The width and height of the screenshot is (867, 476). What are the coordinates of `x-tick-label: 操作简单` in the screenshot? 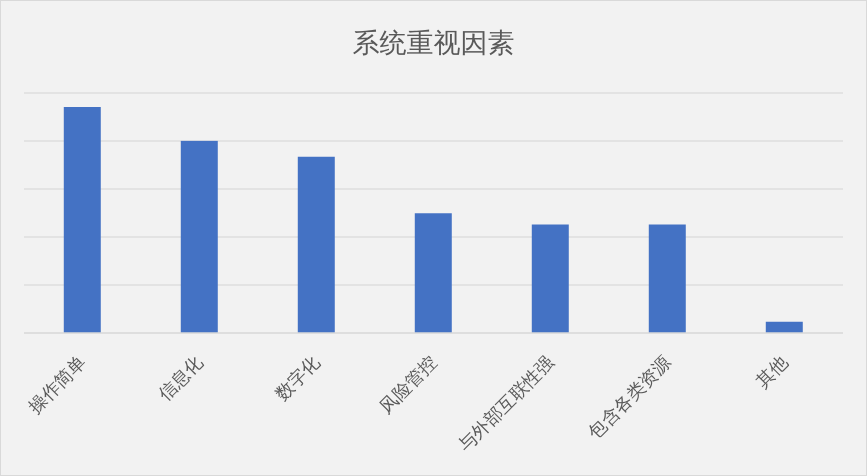 It's located at (57, 385).